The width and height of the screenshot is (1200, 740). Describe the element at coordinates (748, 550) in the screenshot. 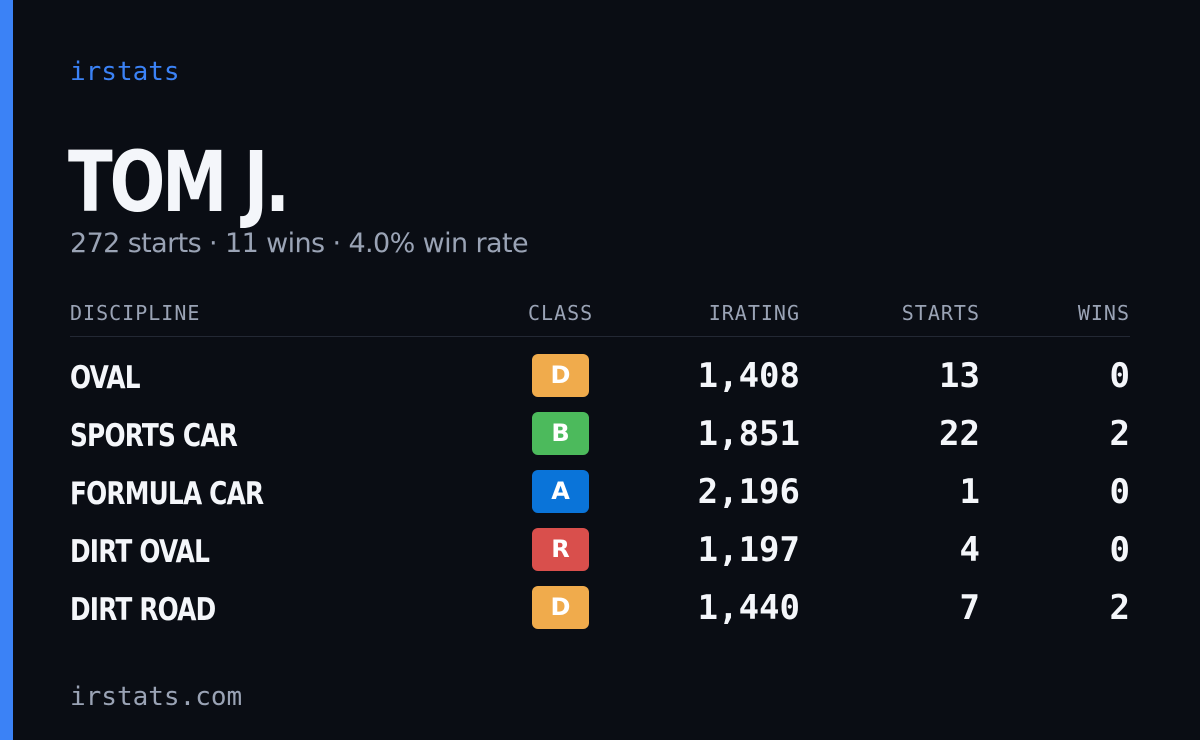

I see `irating-value: 1,197` at that location.